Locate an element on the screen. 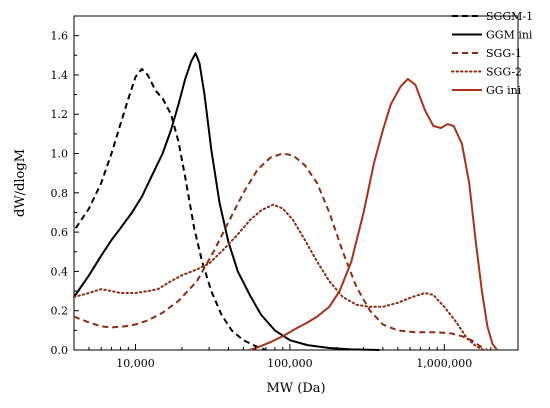  legend-label: SGGM-1 is located at coordinates (509, 16).